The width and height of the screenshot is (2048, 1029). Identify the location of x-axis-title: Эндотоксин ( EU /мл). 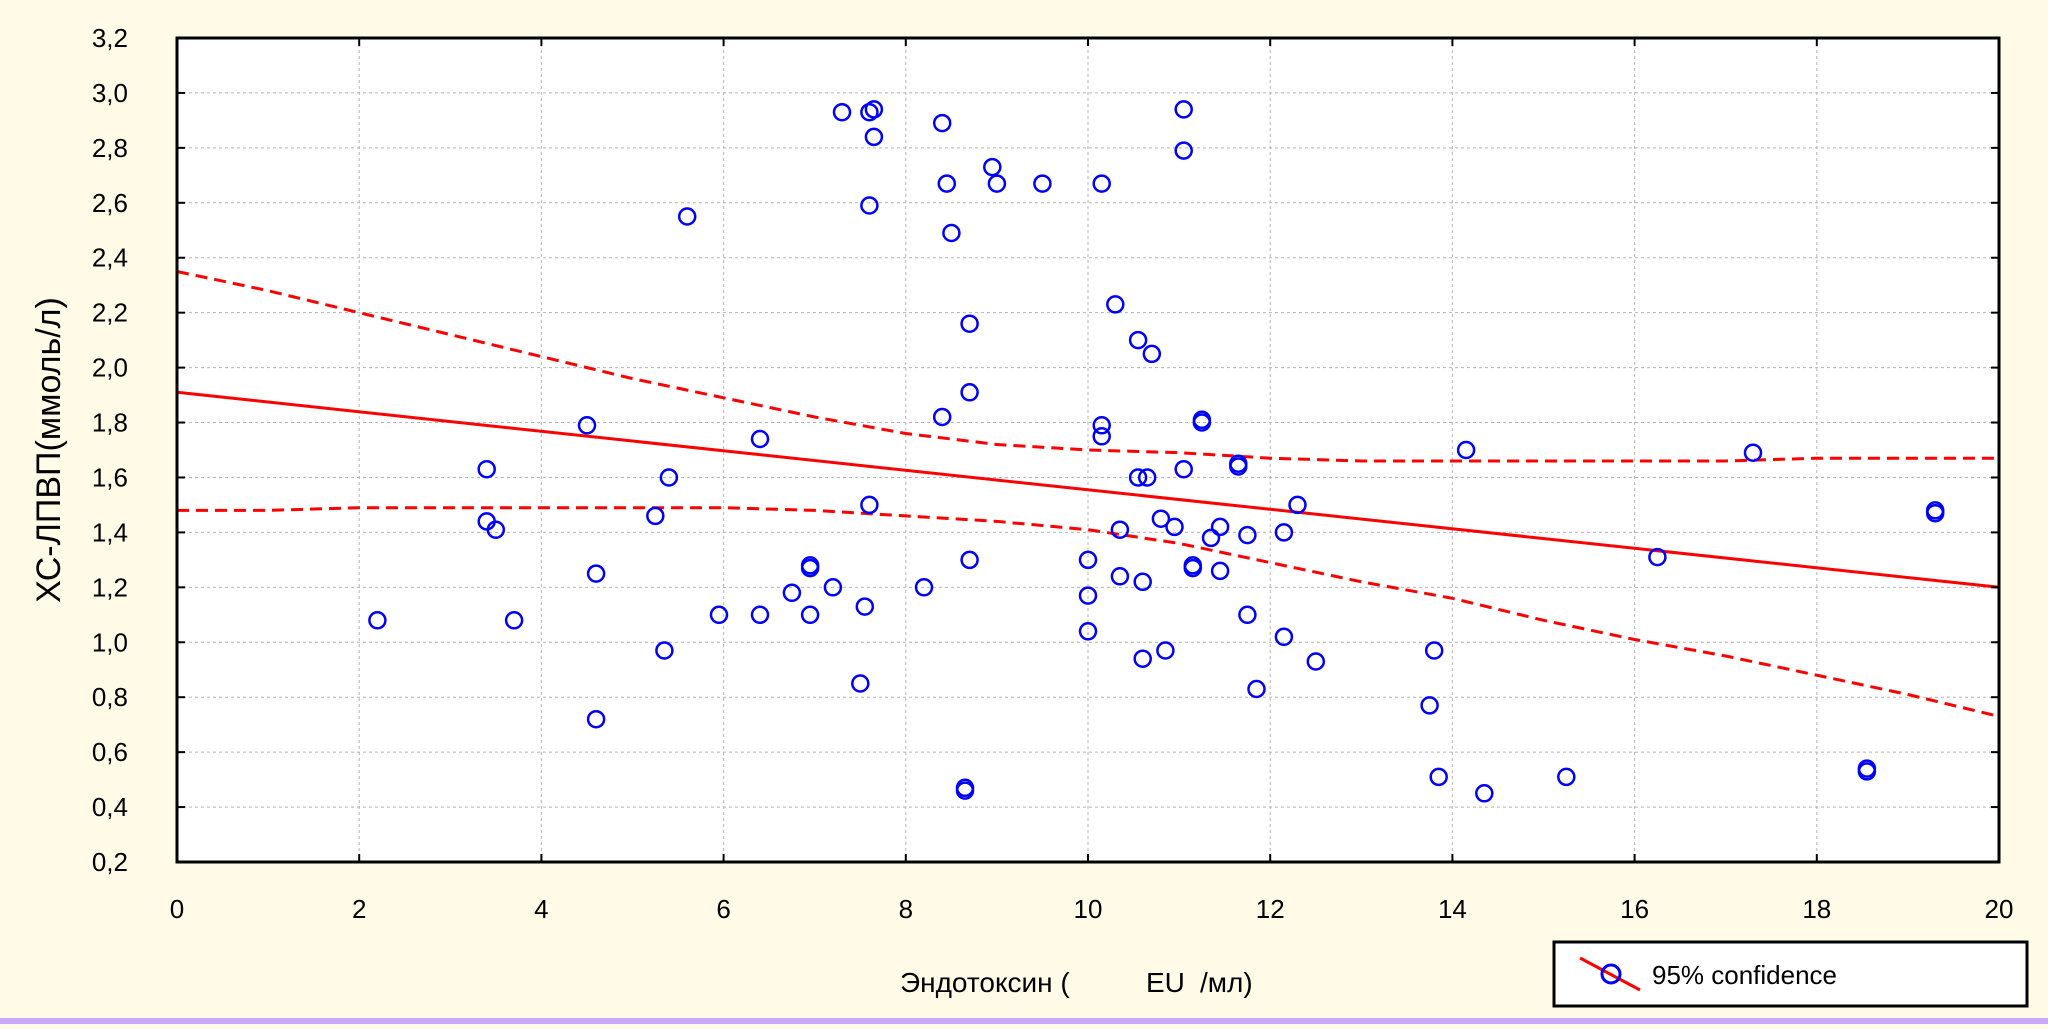
(1076, 982).